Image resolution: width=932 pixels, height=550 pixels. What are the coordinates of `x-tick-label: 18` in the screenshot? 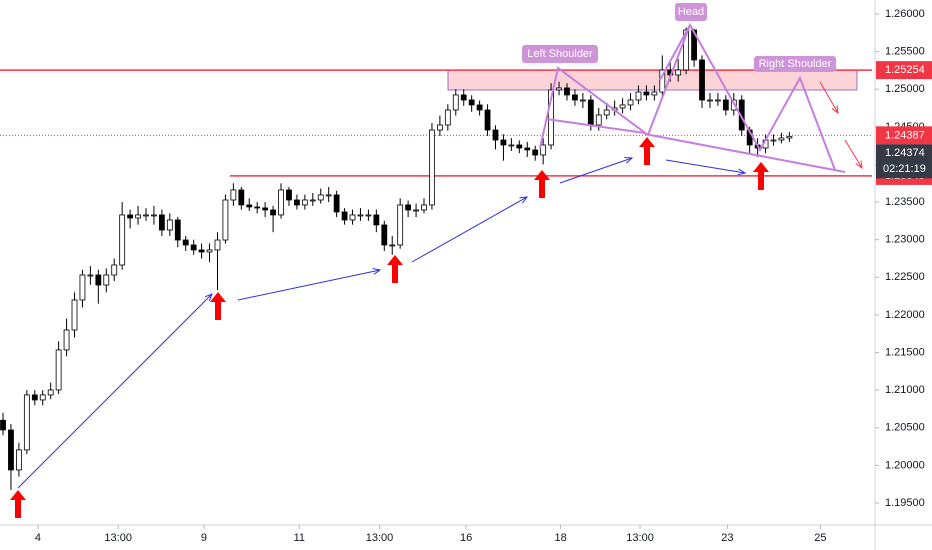 It's located at (561, 538).